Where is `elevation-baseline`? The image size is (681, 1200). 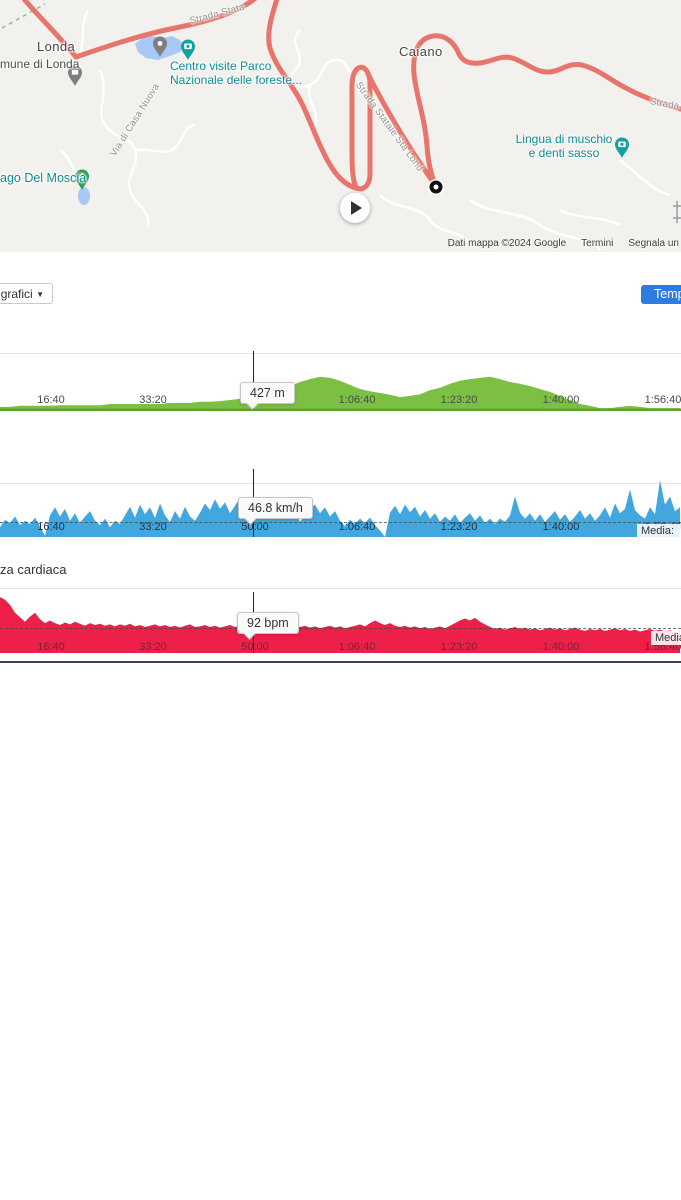 elevation-baseline is located at coordinates (340, 409).